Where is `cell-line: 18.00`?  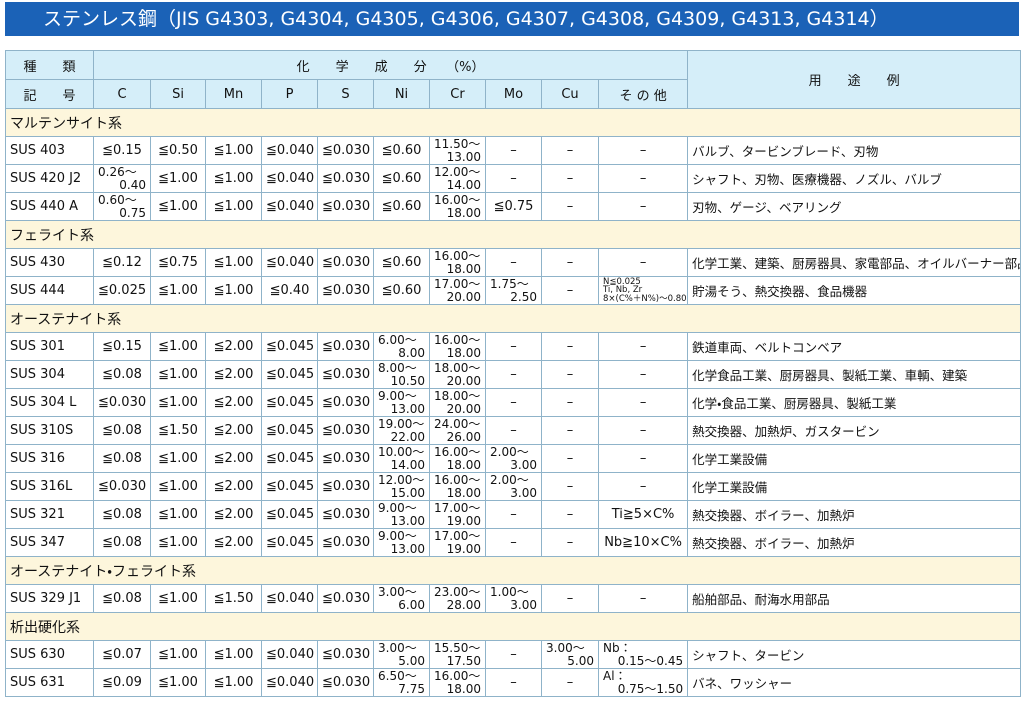
cell-line: 18.00 is located at coordinates (463, 268).